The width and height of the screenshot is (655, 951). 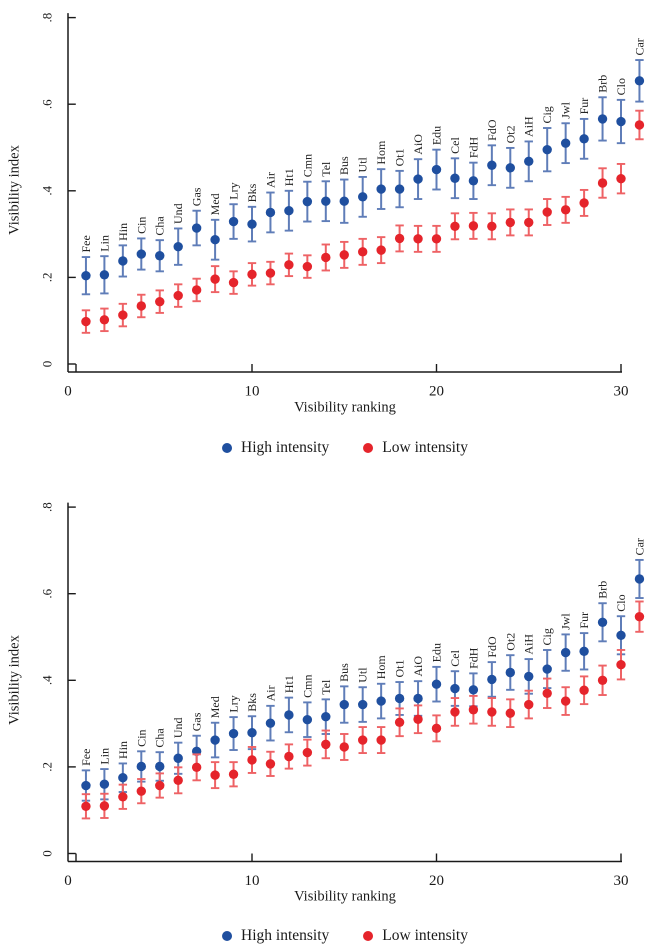 I want to click on category-label: Cmn, so click(x=307, y=686).